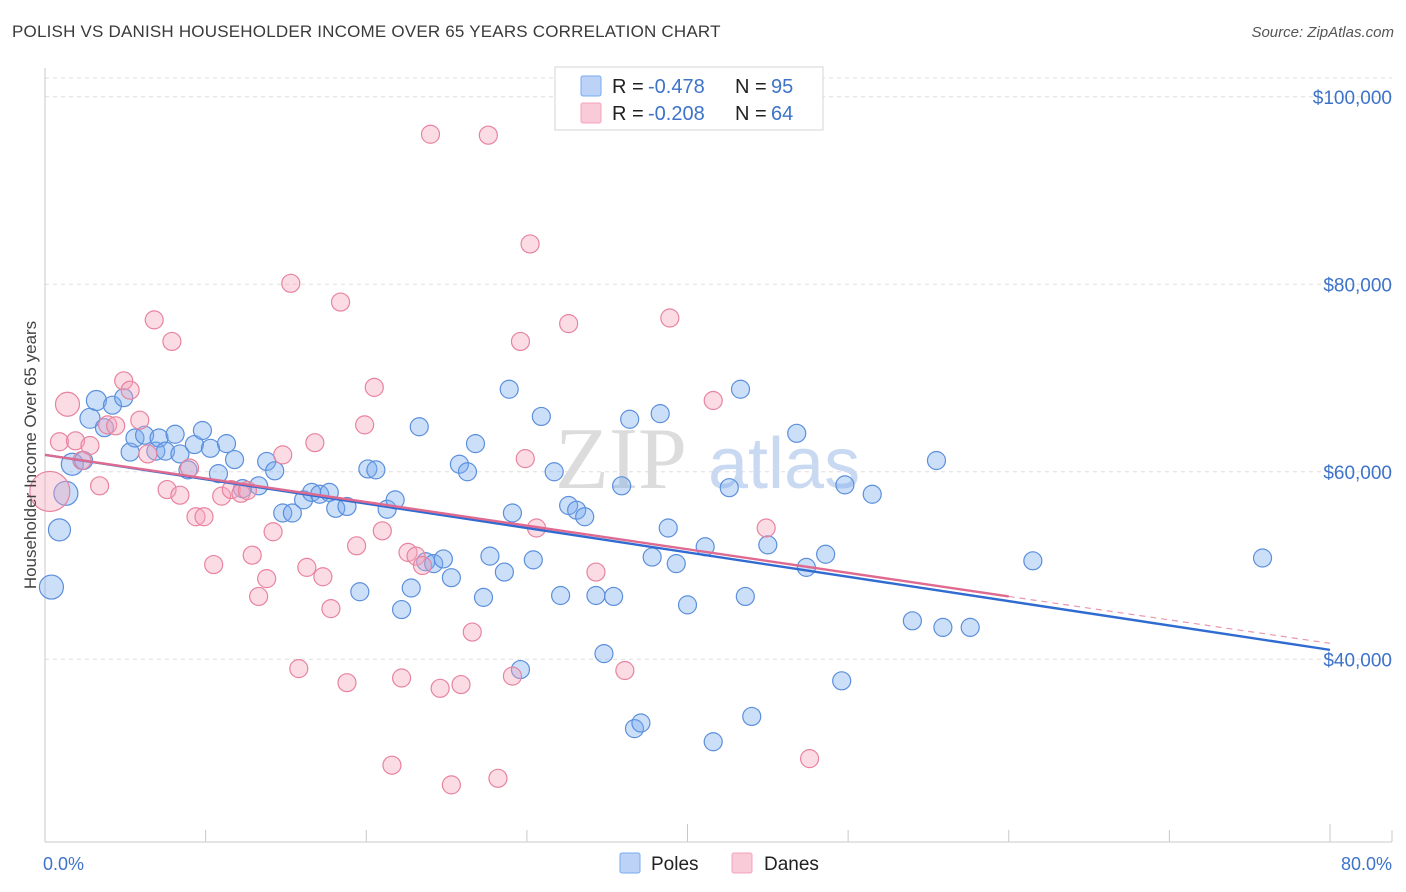 Image resolution: width=1406 pixels, height=892 pixels. I want to click on watermark: ZIP atlas, so click(707, 459).